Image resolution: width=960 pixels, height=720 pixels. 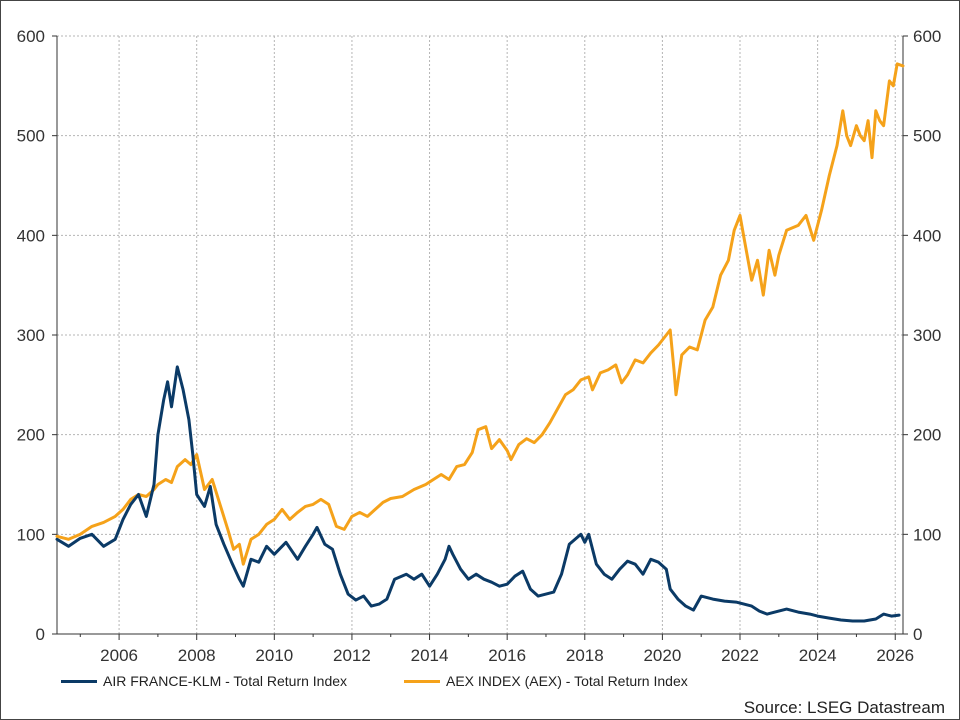 What do you see at coordinates (422, 681) in the screenshot?
I see `legend-swatch-aex` at bounding box center [422, 681].